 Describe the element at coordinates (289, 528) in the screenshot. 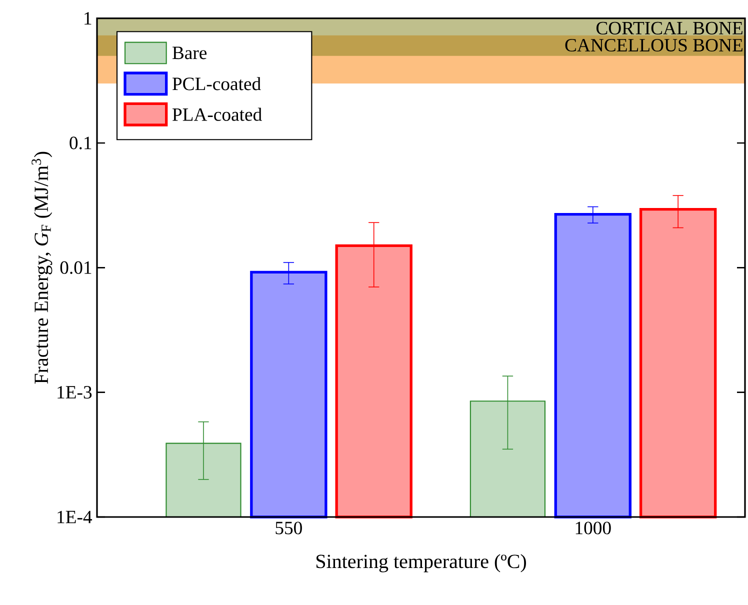

I see `x-tick-label: 550` at that location.